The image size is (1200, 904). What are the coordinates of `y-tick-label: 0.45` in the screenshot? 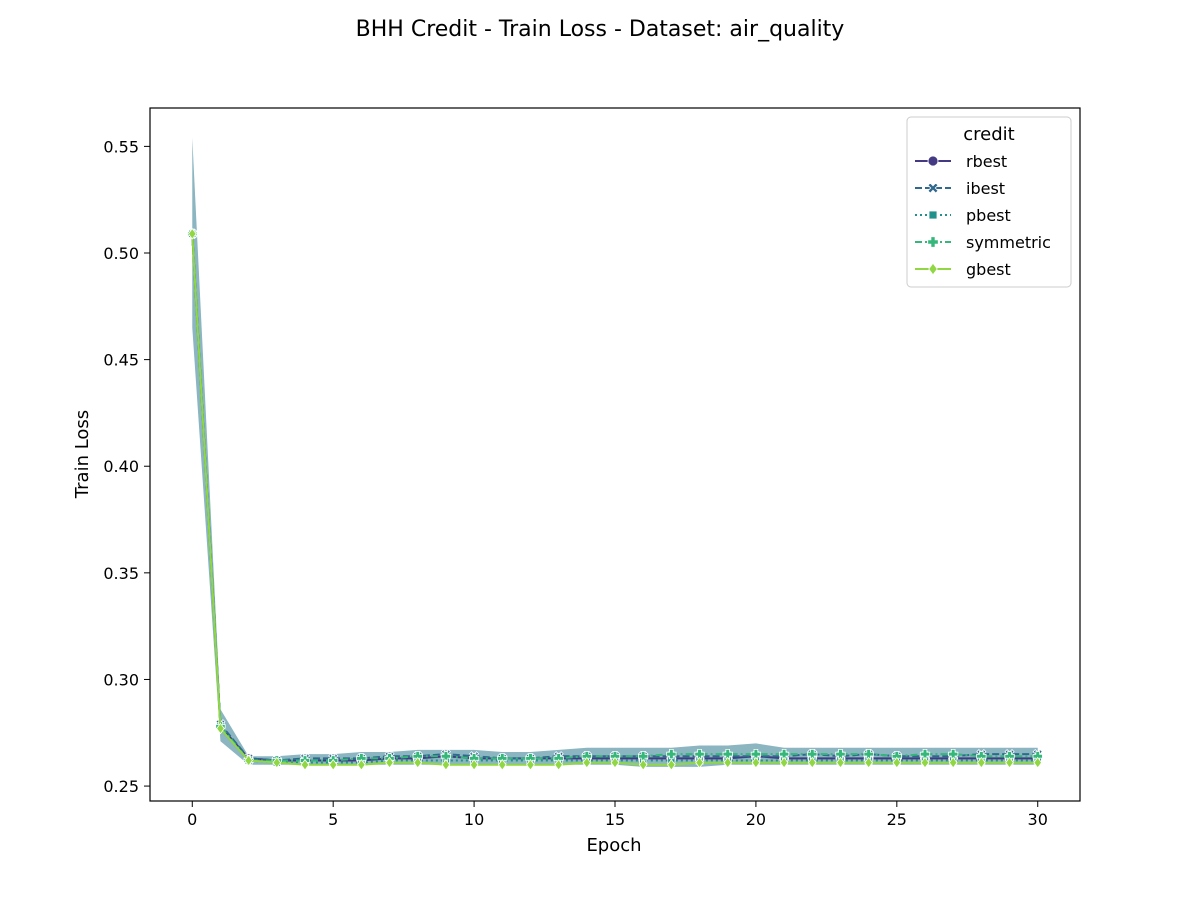 It's located at (121, 360).